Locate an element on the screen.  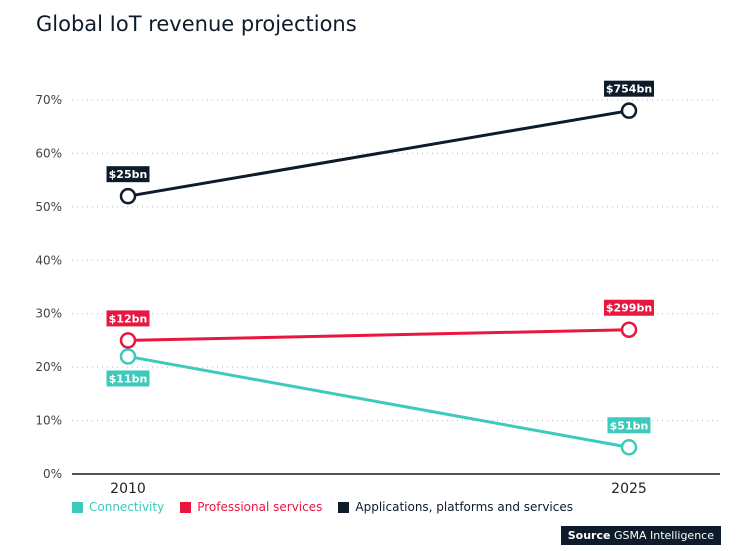
legend-item: Connectivity is located at coordinates (118, 507).